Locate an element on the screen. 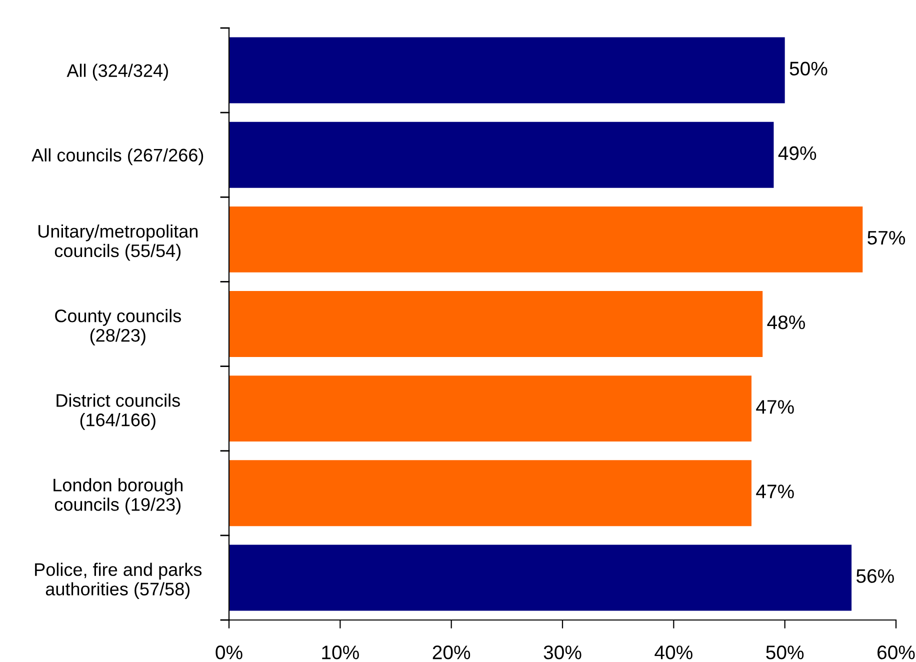 The height and width of the screenshot is (662, 916). x-tick-label: 30% is located at coordinates (563, 653).